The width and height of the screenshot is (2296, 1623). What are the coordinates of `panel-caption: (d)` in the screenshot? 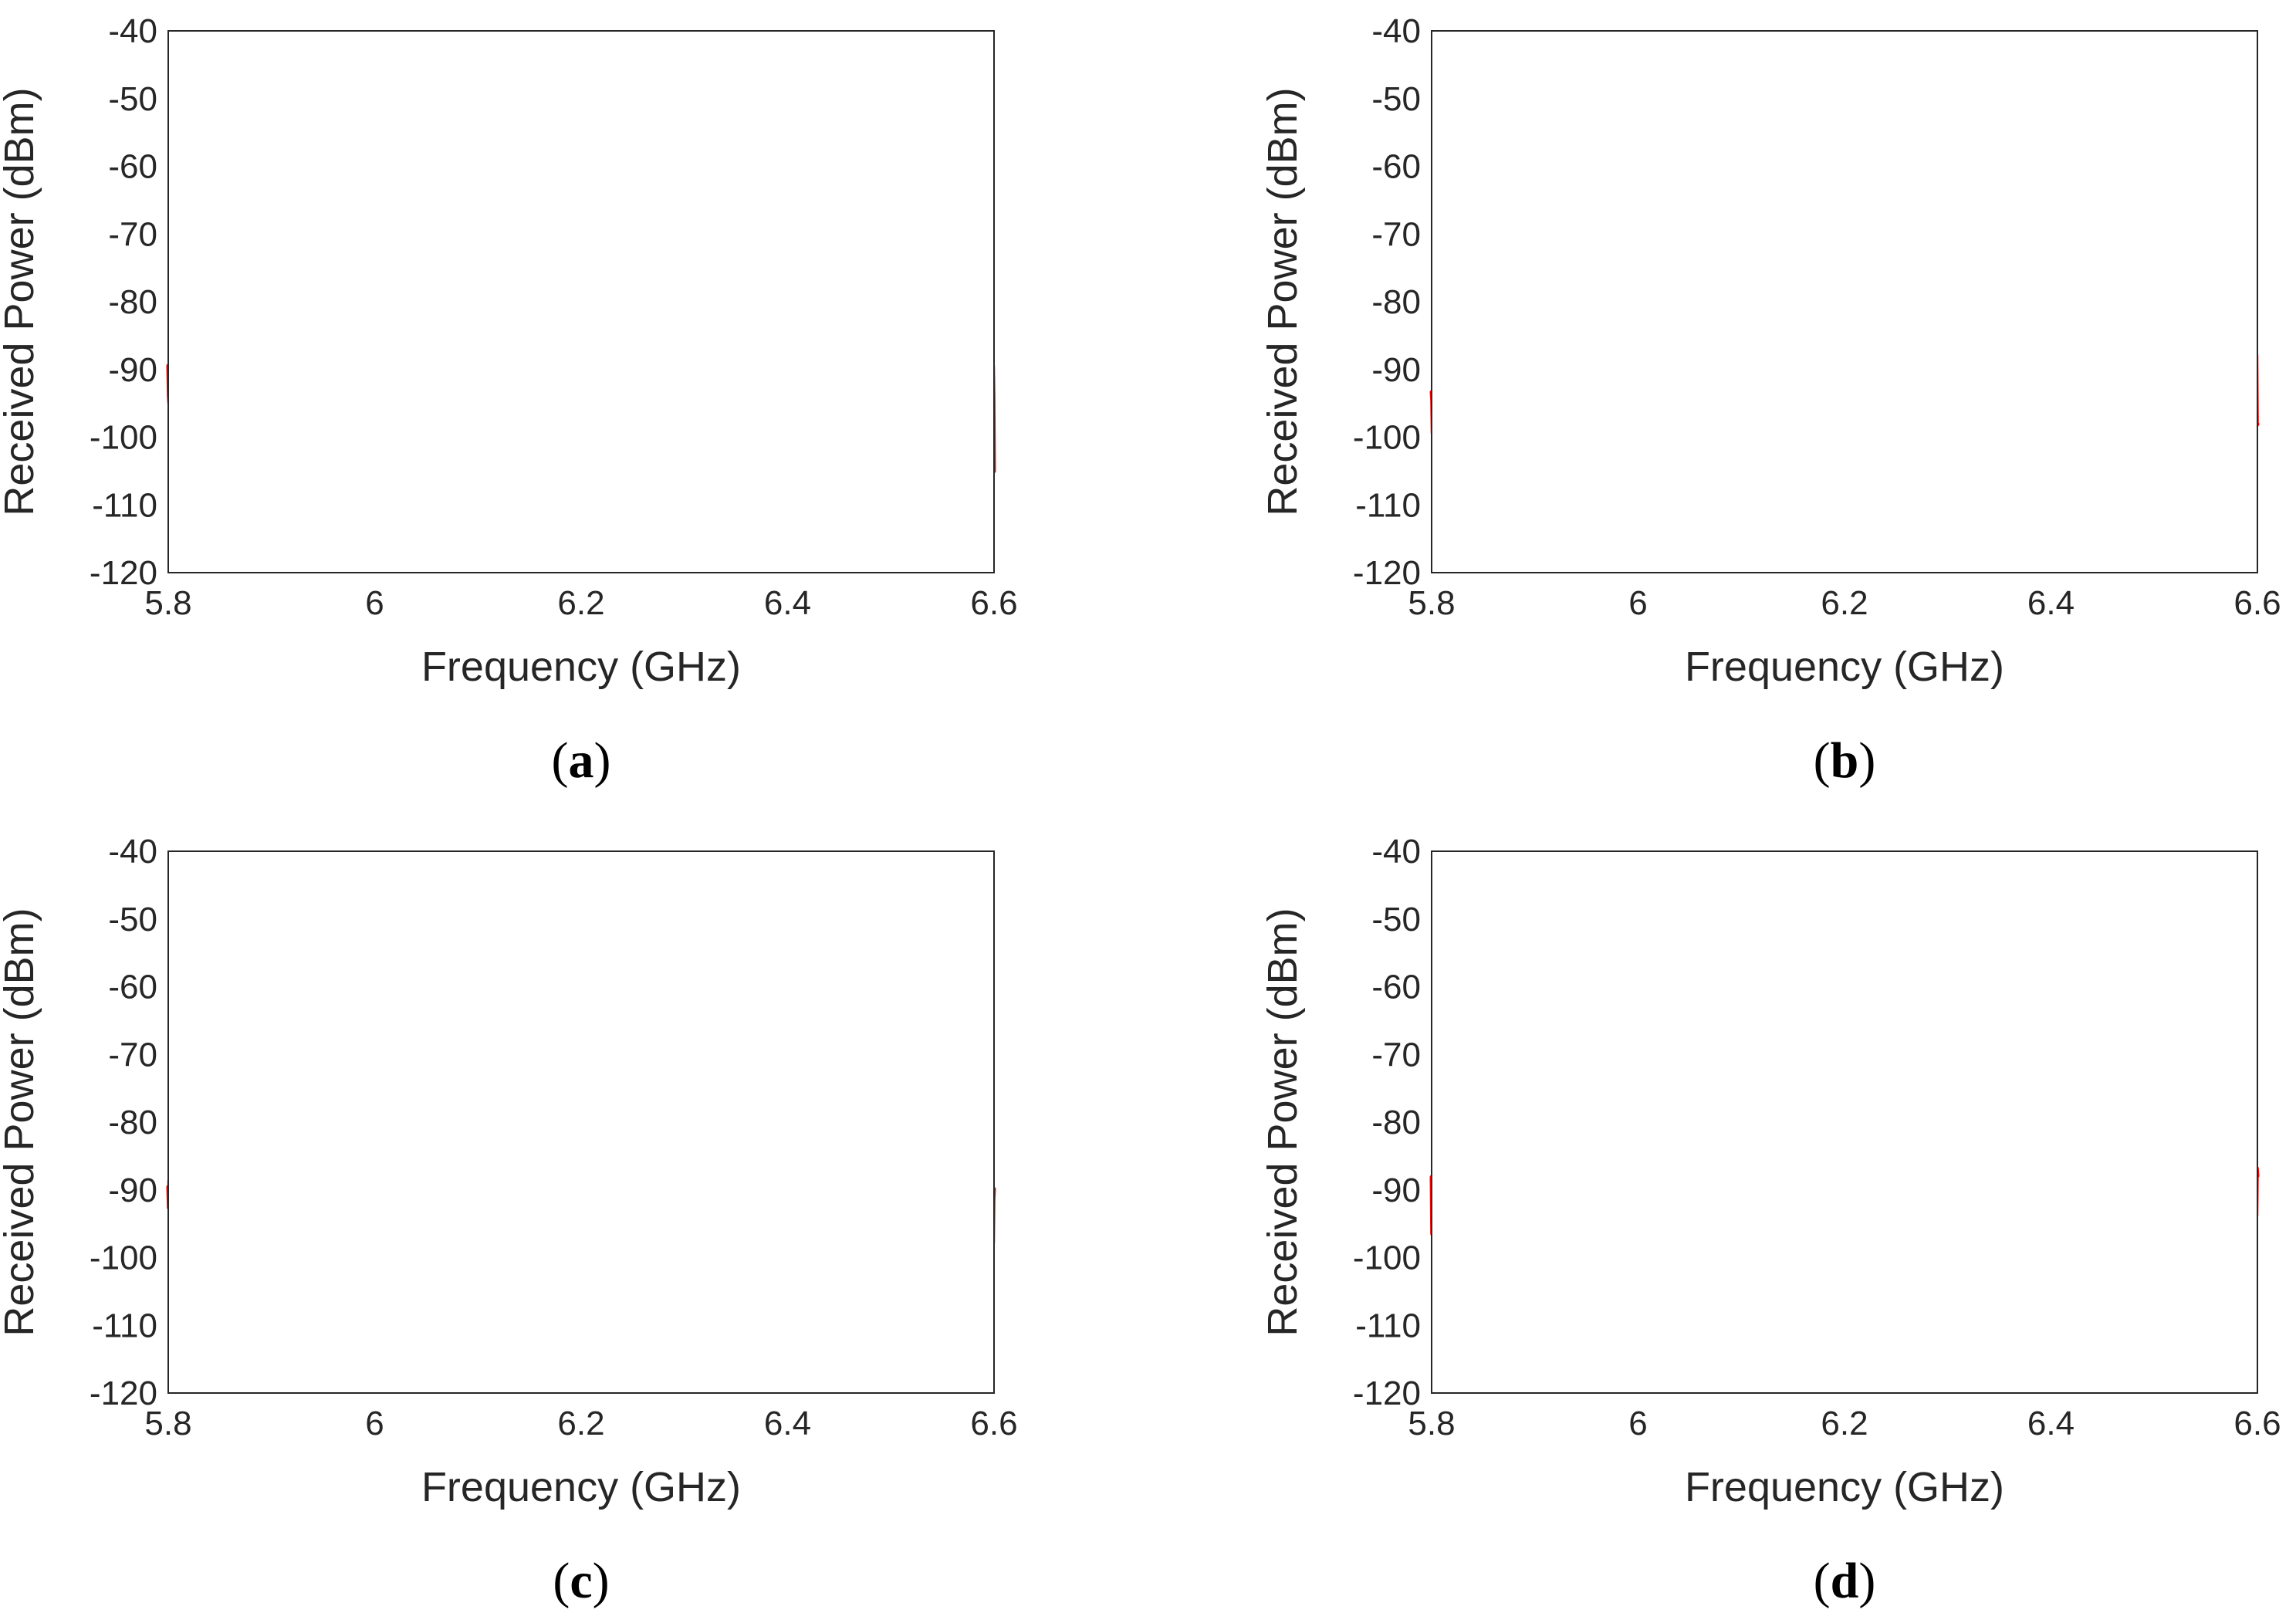 It's located at (1845, 1581).